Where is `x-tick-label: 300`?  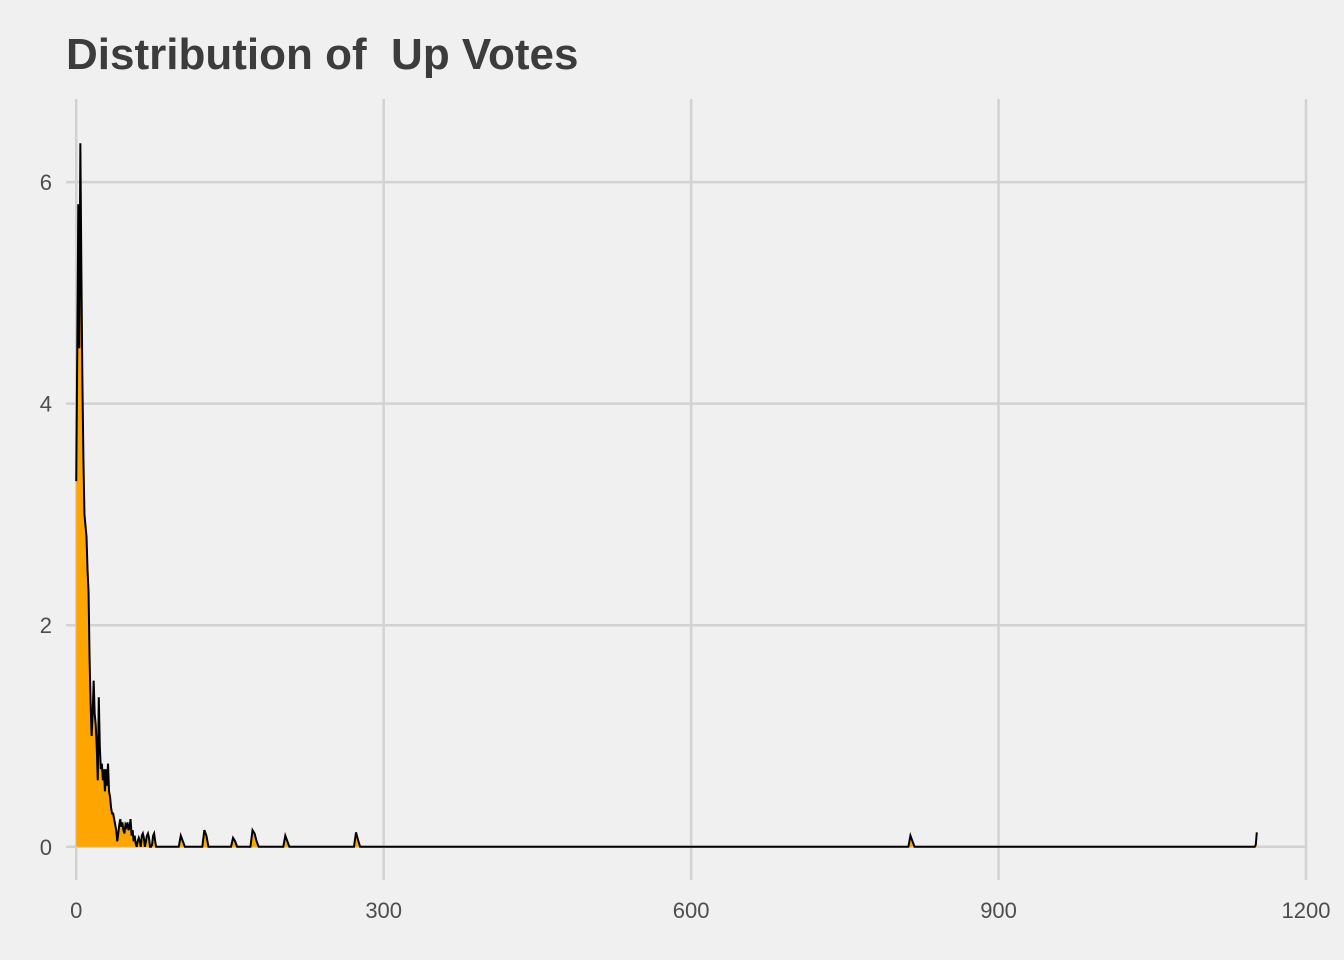
x-tick-label: 300 is located at coordinates (383, 910).